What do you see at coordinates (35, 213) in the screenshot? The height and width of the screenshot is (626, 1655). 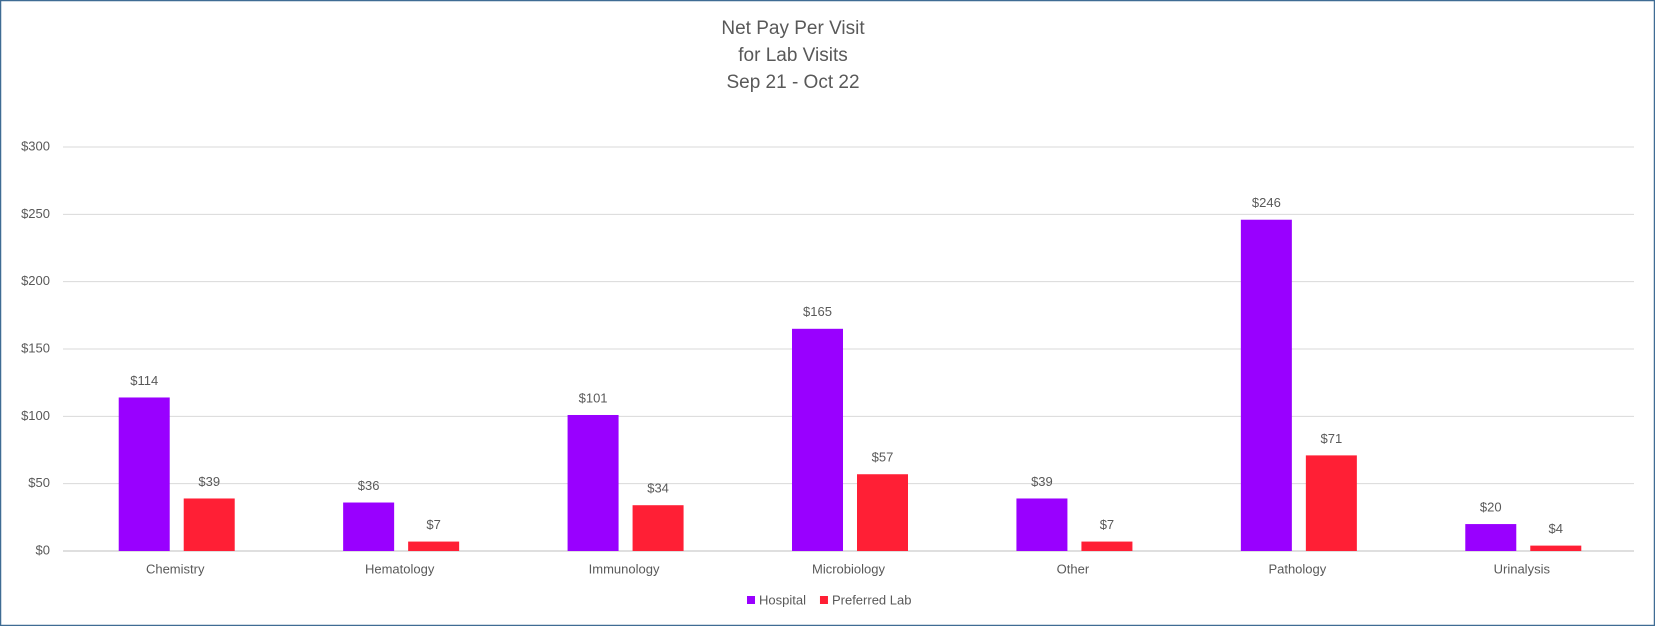 I see `y-tick-label: $250` at bounding box center [35, 213].